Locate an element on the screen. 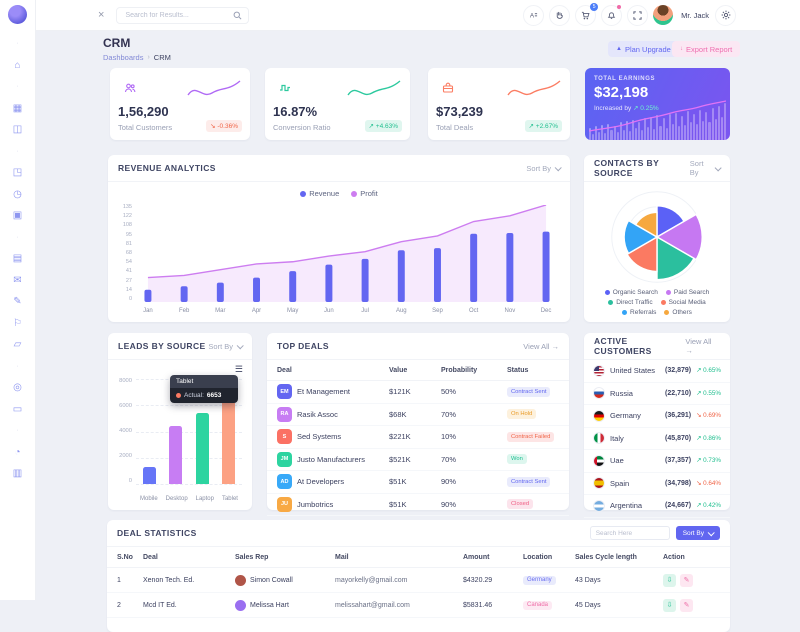  hand-gesture-icon is located at coordinates (560, 15).